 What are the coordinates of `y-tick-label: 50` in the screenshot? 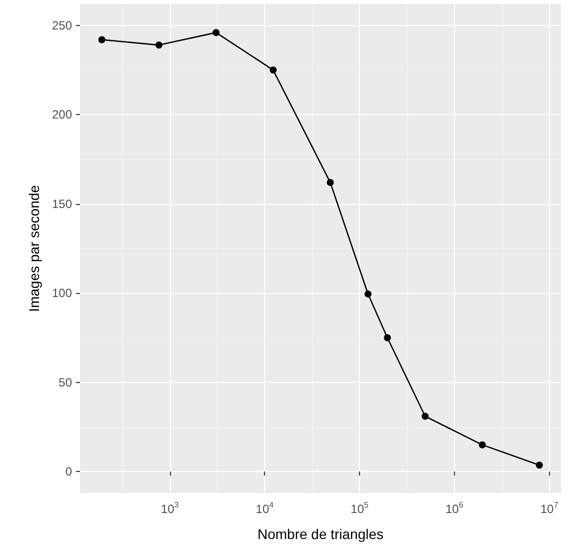 It's located at (65, 382).